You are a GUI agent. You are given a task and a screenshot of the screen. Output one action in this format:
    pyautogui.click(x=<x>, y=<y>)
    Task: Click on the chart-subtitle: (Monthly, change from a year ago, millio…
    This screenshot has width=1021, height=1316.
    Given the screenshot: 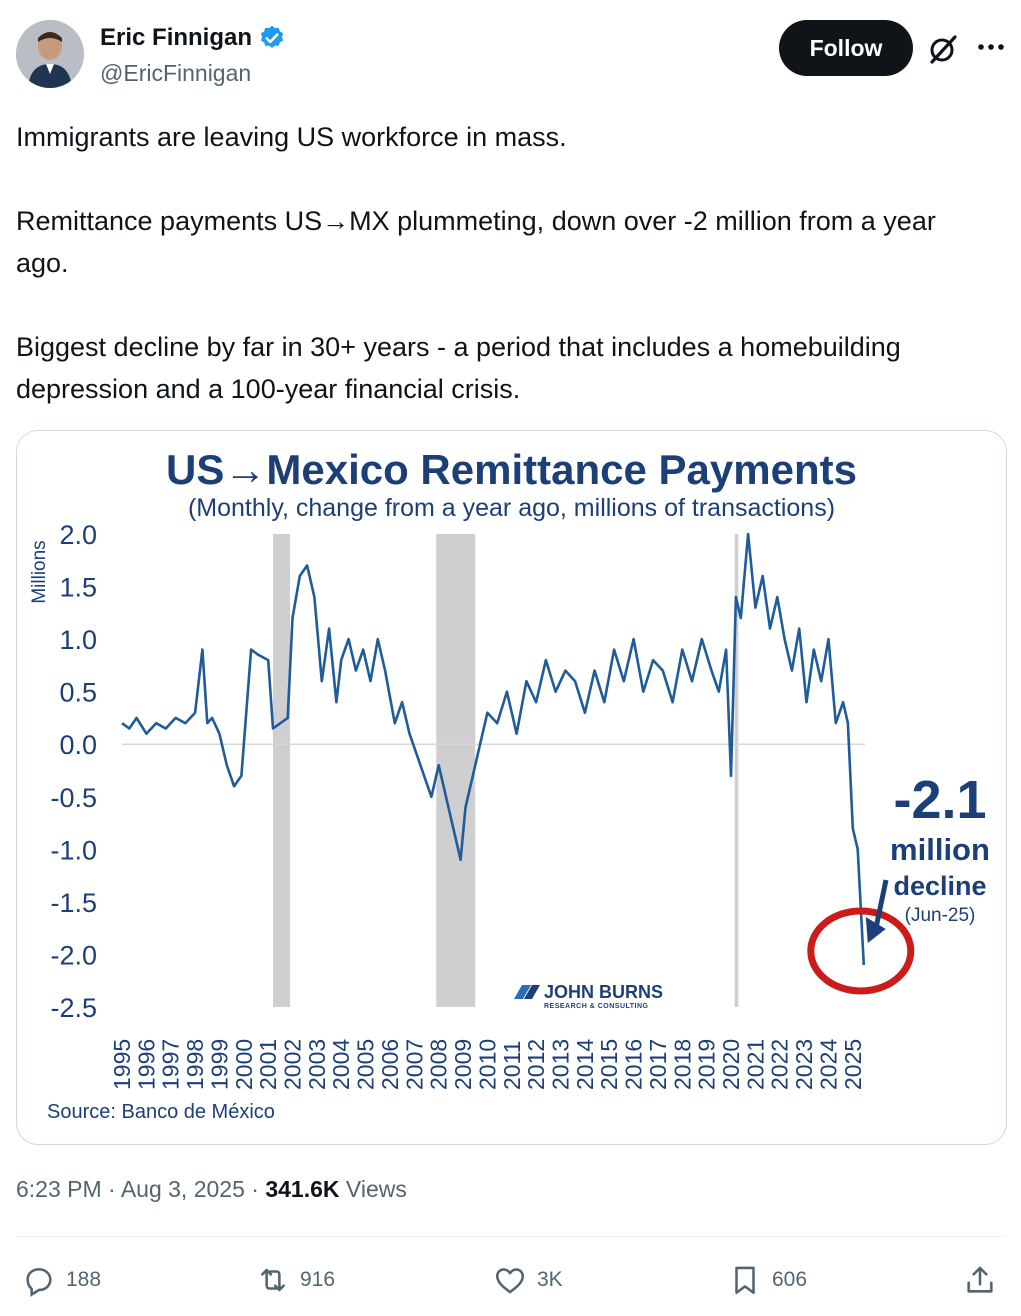 What is the action you would take?
    pyautogui.click(x=511, y=508)
    